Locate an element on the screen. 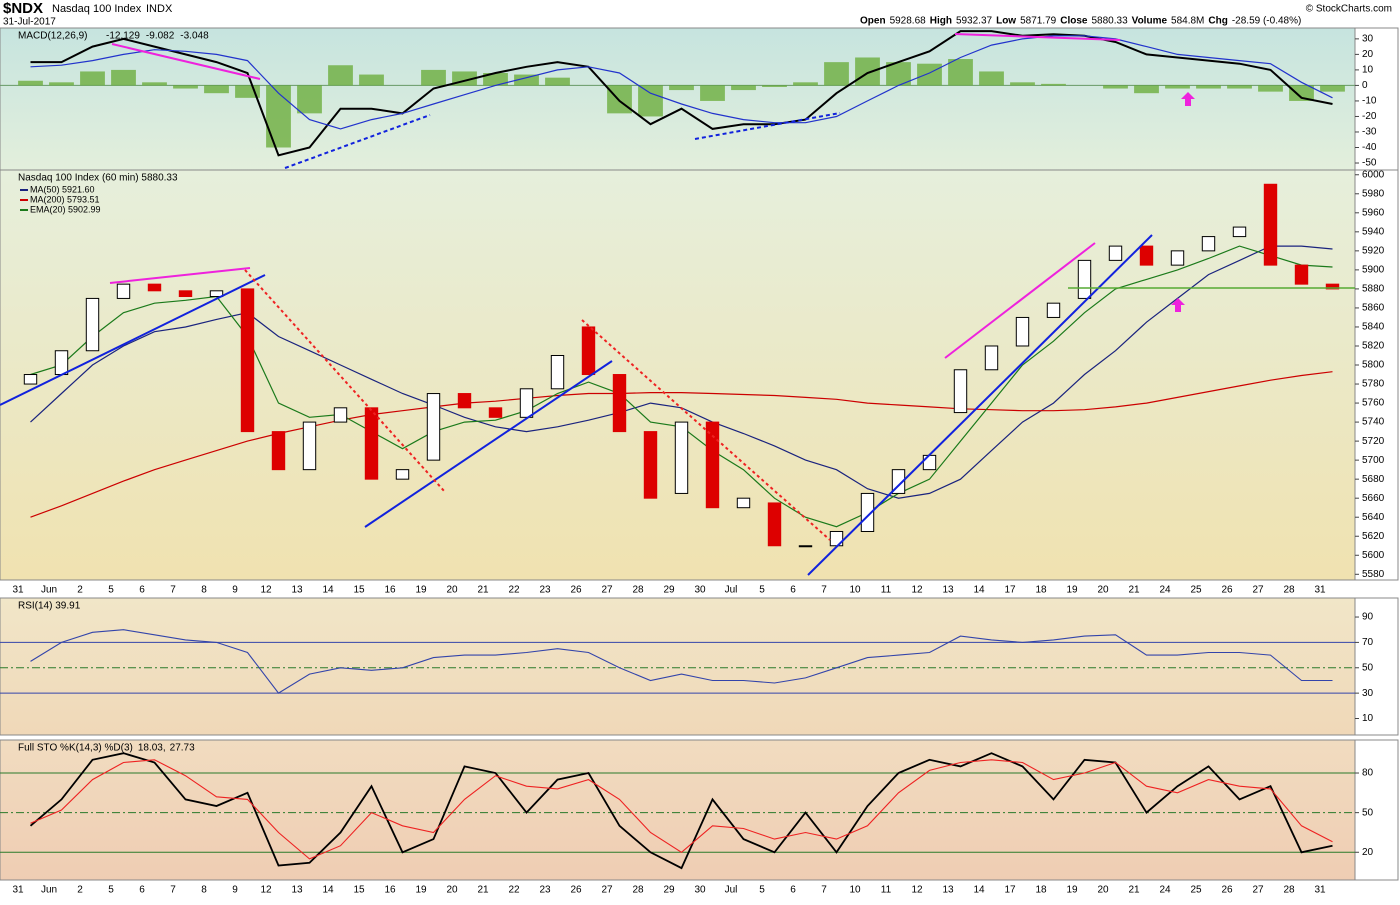 The height and width of the screenshot is (905, 1400). y-tick-label: 5820 is located at coordinates (1373, 346).